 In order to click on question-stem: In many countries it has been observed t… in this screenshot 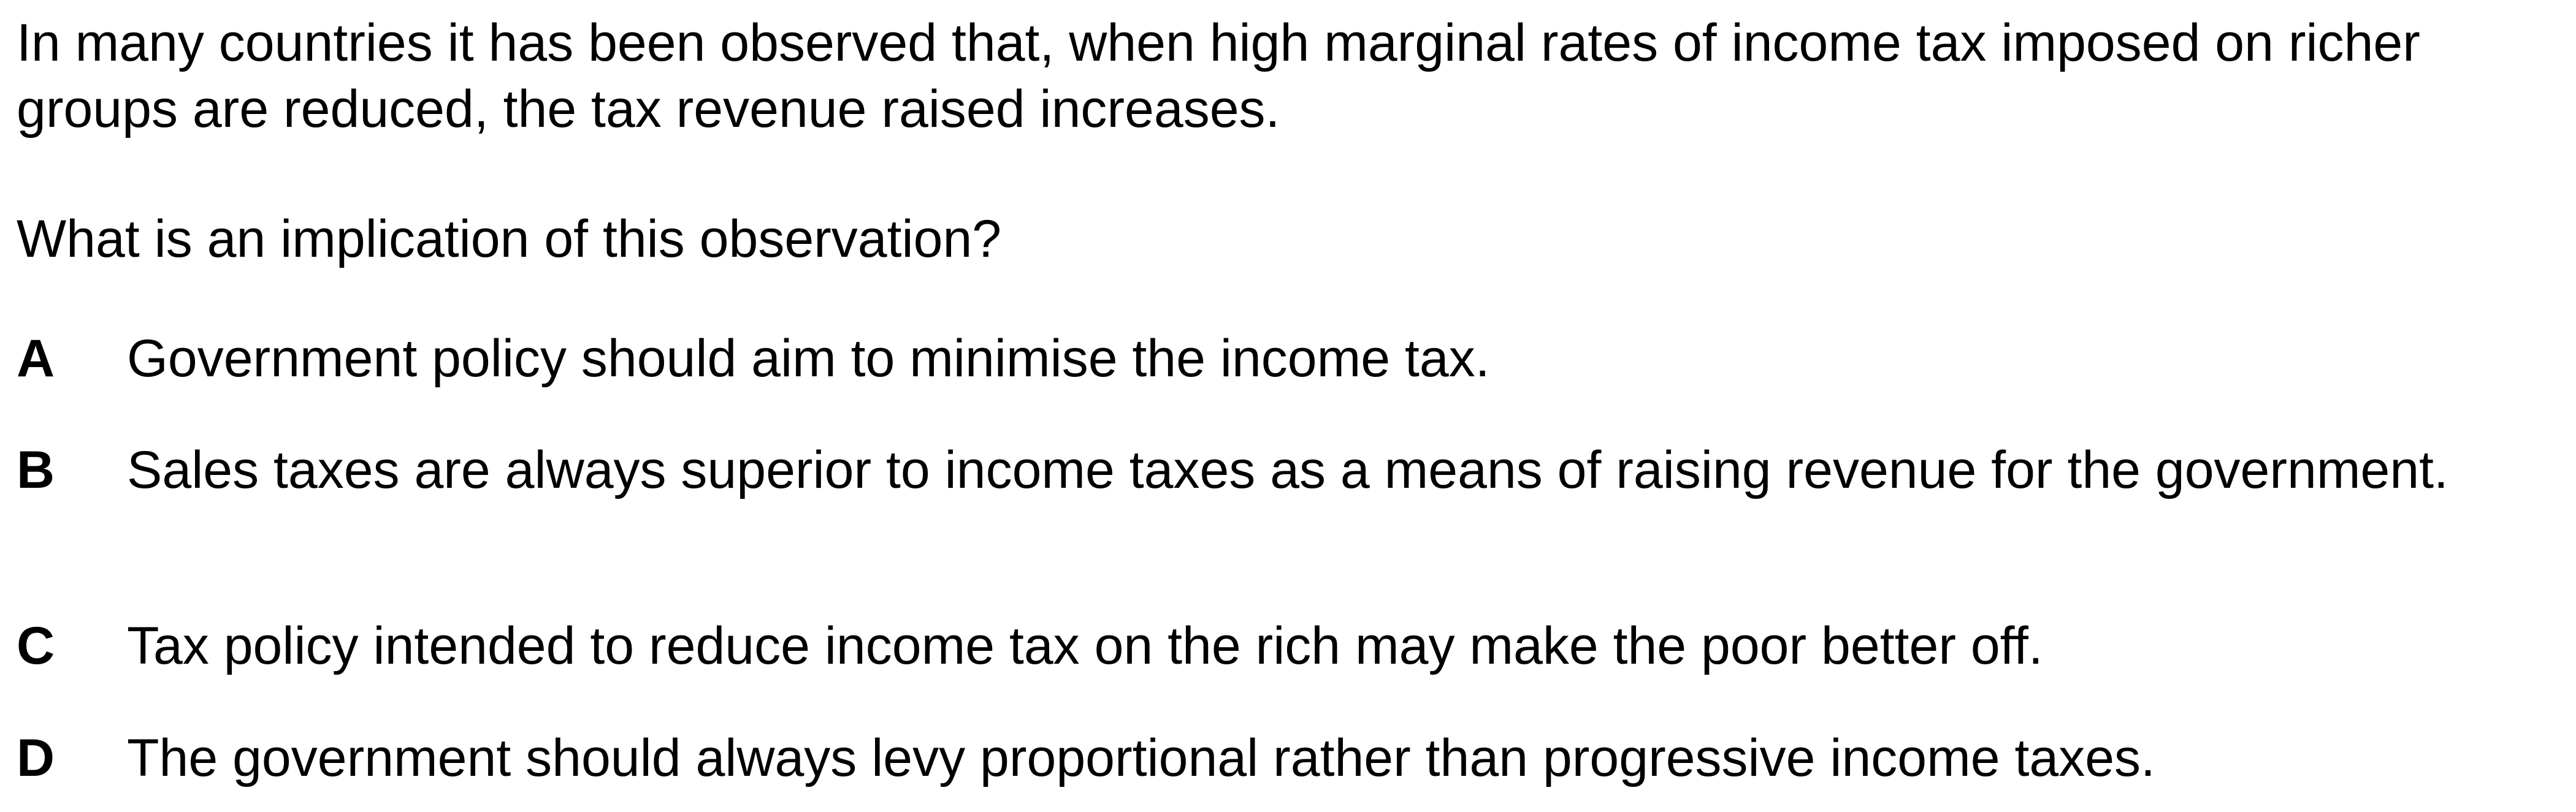, I will do `click(1218, 75)`.